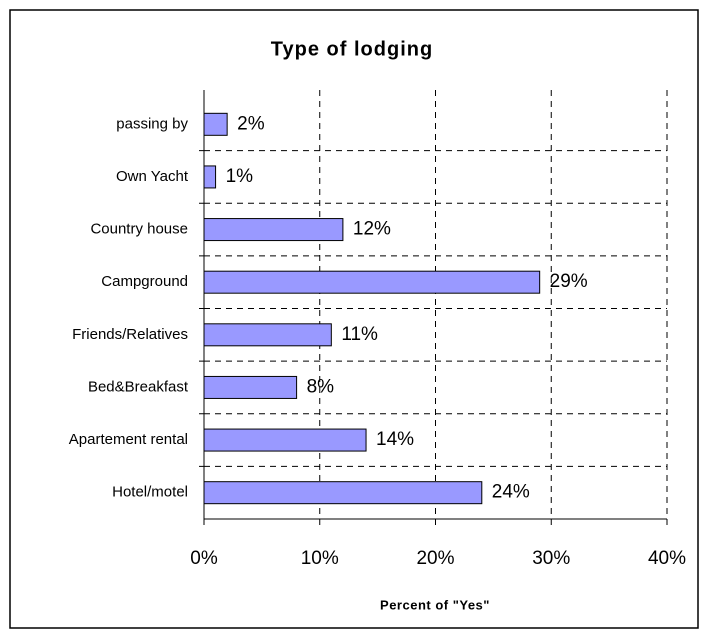 This screenshot has width=710, height=639. What do you see at coordinates (667, 558) in the screenshot?
I see `x-tick-label: 40%` at bounding box center [667, 558].